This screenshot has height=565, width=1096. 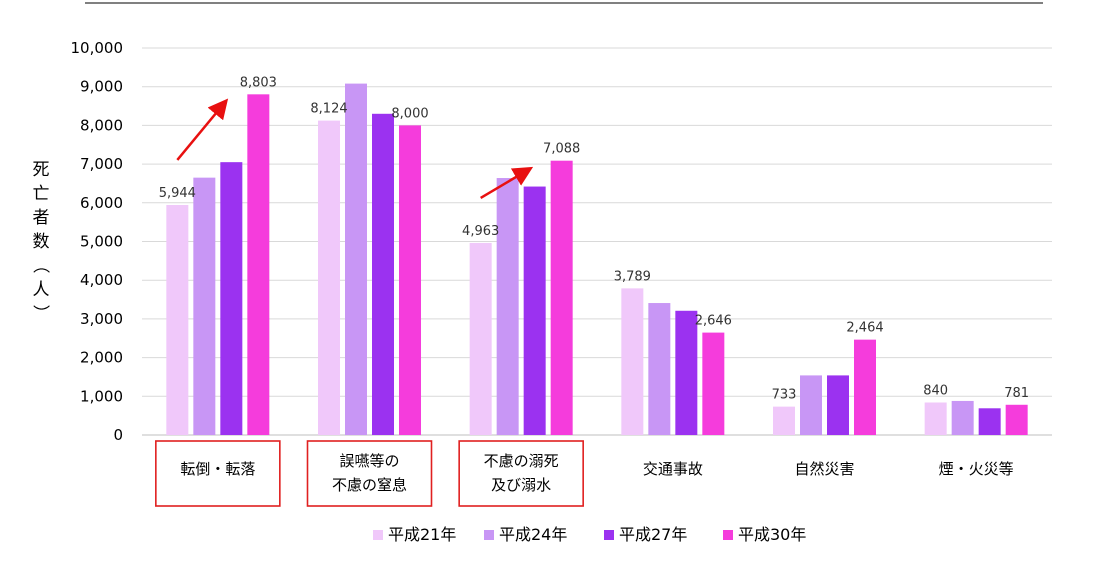 What do you see at coordinates (41, 242) in the screenshot?
I see `y-axis-label-char: 数` at bounding box center [41, 242].